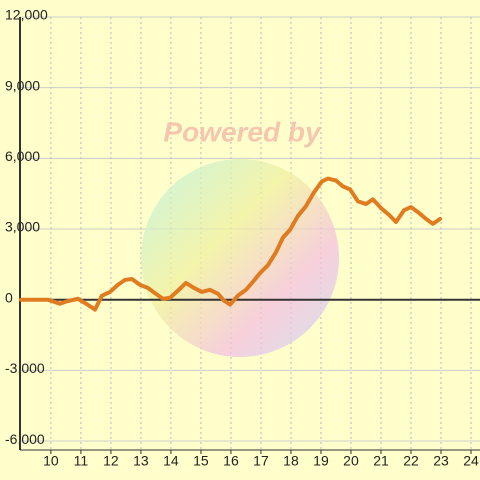  What do you see at coordinates (231, 461) in the screenshot?
I see `x-tick-label: 16` at bounding box center [231, 461].